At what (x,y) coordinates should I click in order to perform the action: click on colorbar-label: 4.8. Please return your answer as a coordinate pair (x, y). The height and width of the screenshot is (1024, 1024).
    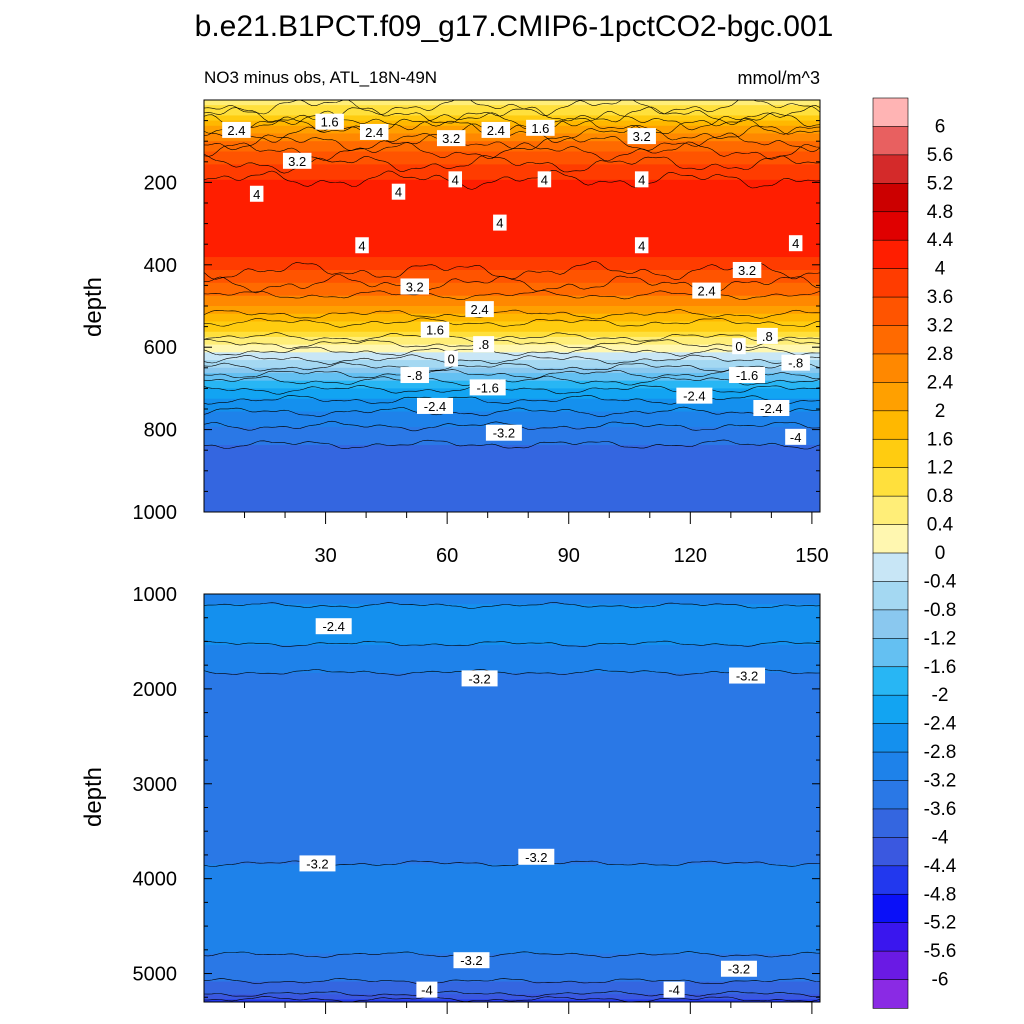
    Looking at the image, I should click on (940, 212).